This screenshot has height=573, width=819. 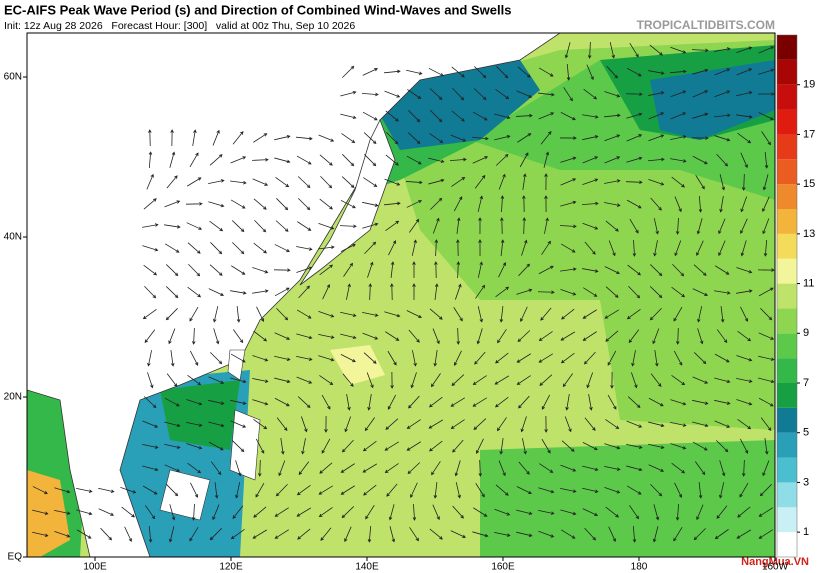 I want to click on colorbar-frame, so click(x=787, y=296).